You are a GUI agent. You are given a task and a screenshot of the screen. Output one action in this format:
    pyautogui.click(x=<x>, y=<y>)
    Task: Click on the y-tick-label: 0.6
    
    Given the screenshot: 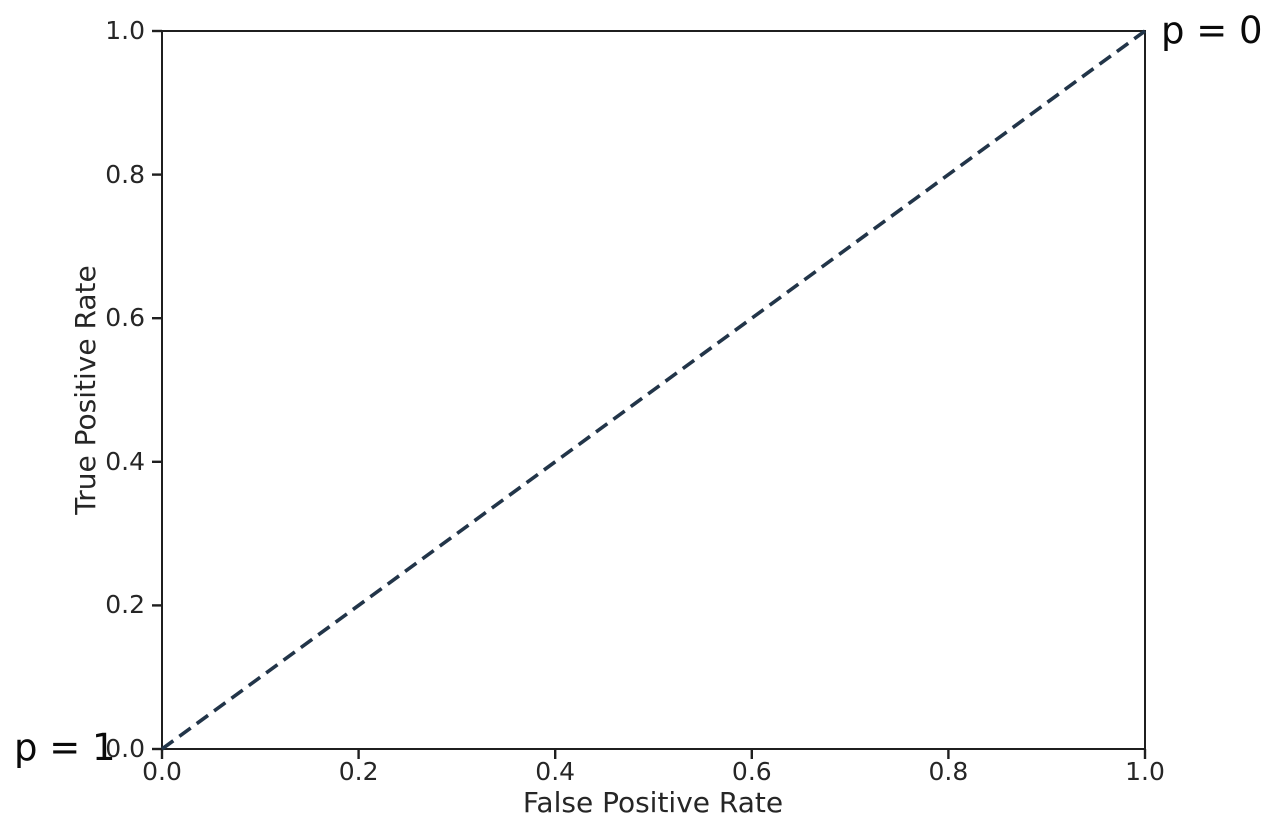 What is the action you would take?
    pyautogui.click(x=125, y=318)
    